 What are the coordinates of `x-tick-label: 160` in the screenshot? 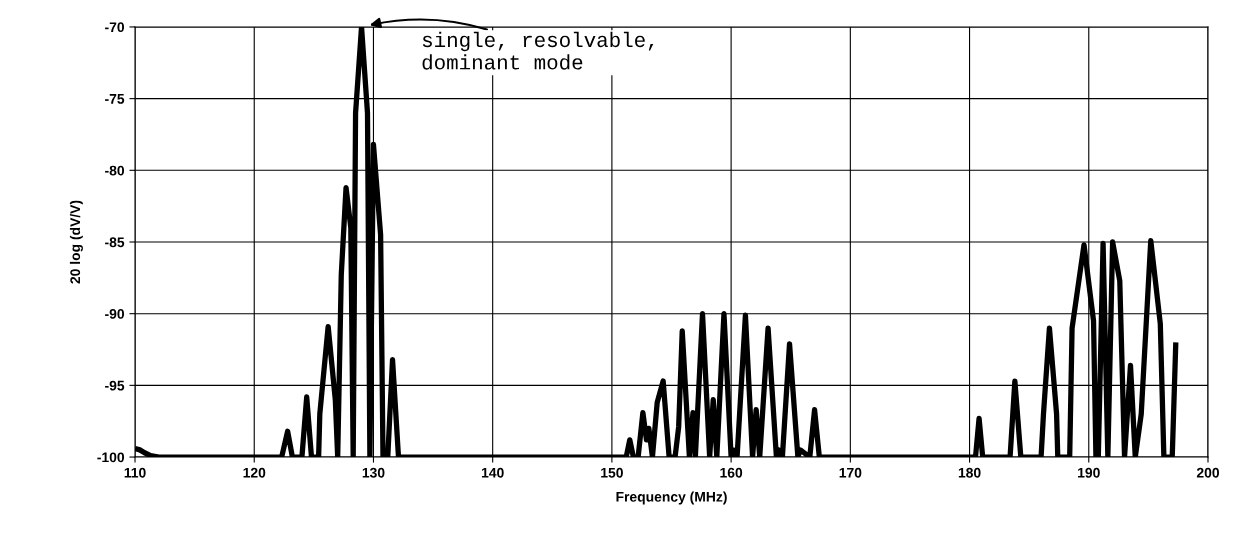 It's located at (731, 472).